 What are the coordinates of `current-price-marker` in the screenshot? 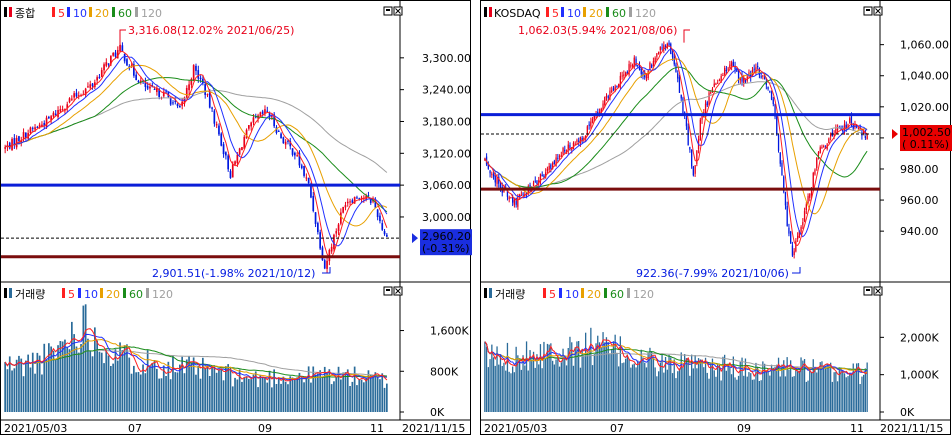 It's located at (895, 134).